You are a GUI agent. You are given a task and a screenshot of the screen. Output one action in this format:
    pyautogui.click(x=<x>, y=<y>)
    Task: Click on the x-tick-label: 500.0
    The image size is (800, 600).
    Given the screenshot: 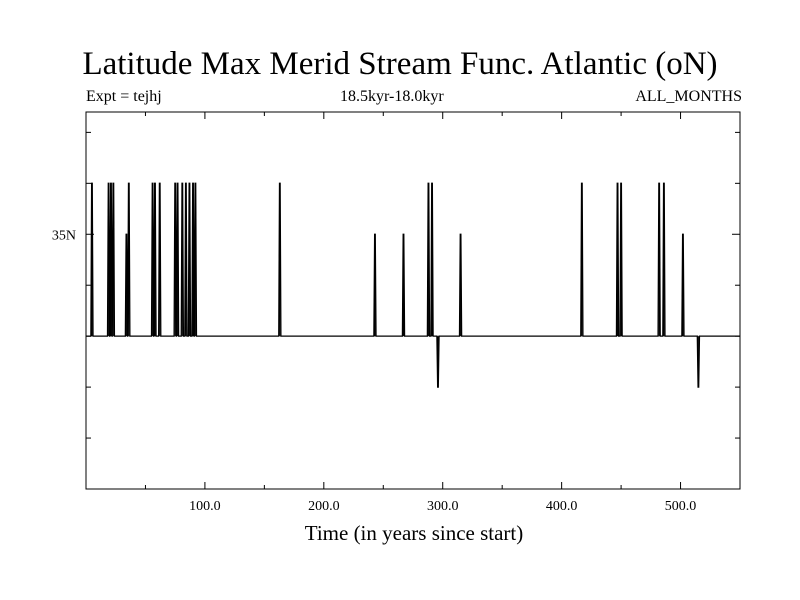 What is the action you would take?
    pyautogui.click(x=681, y=506)
    